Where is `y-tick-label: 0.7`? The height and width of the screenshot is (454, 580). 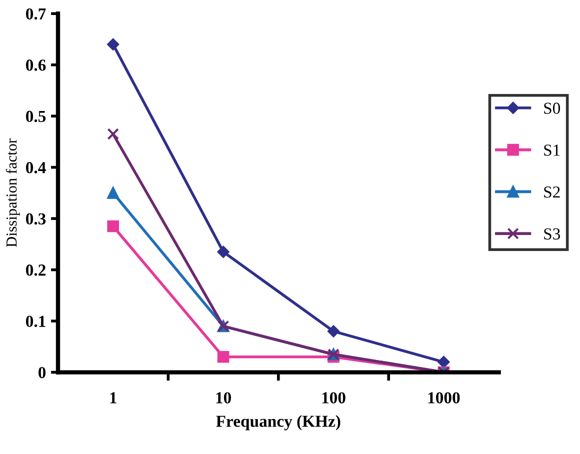
y-tick-label: 0.7 is located at coordinates (36, 14).